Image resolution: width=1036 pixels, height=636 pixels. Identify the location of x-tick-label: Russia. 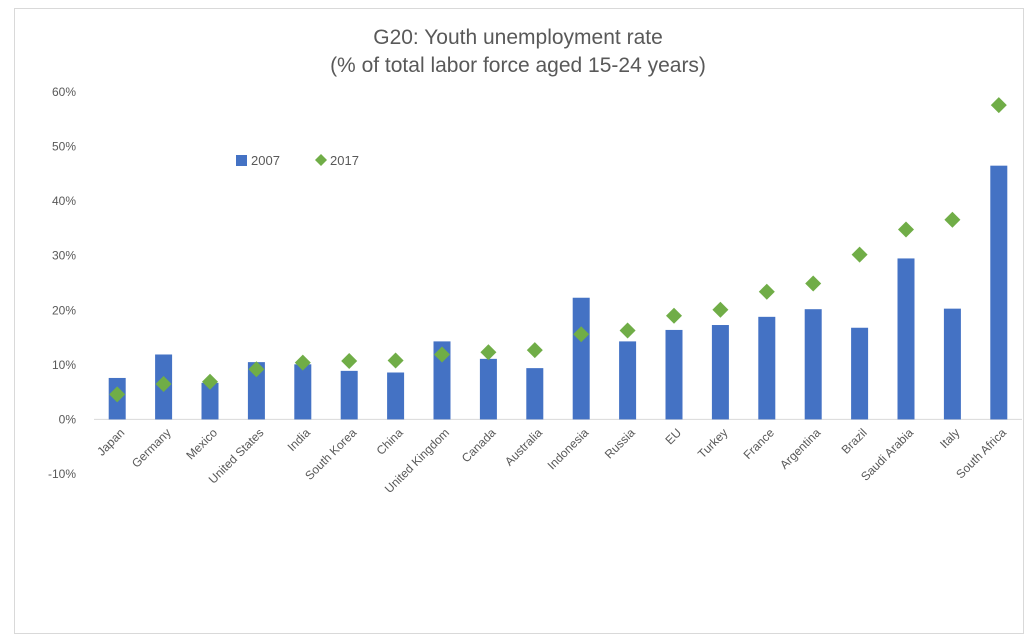
(620, 443).